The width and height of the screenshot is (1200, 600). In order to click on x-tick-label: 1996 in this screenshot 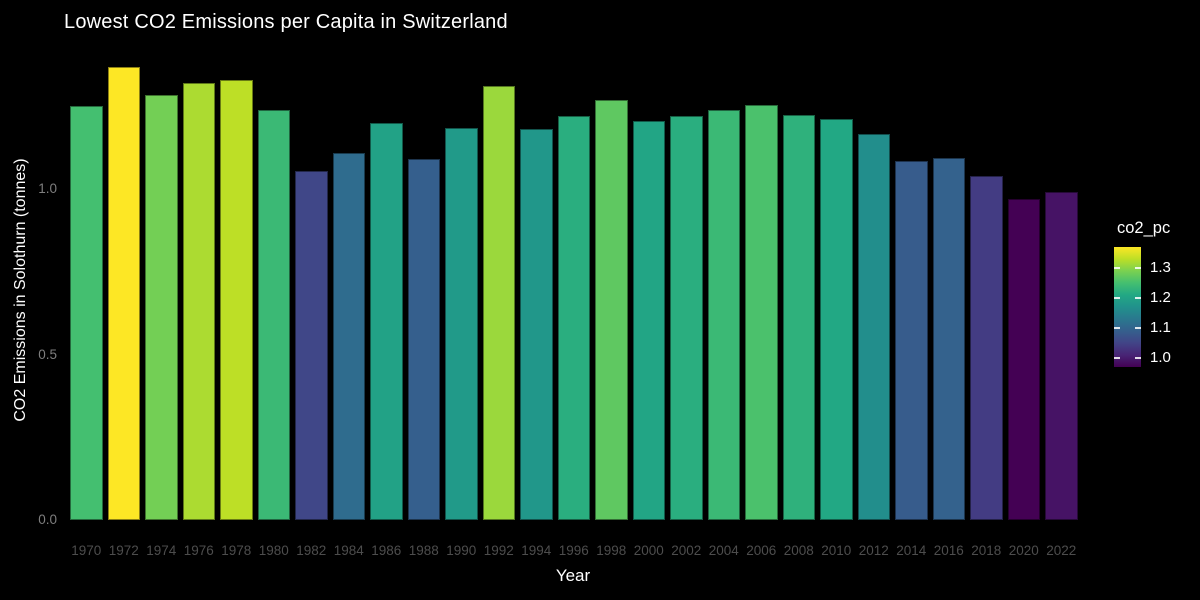, I will do `click(573, 550)`.